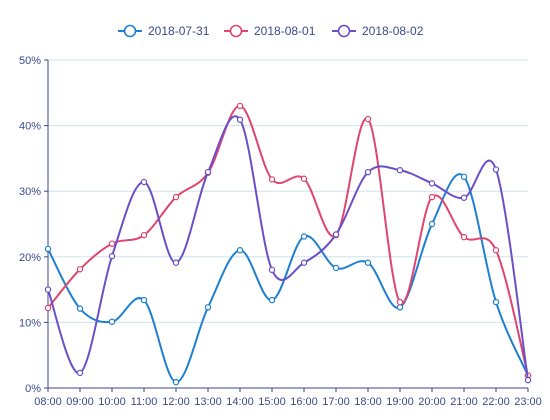  I want to click on x-tick-label: 10:00, so click(112, 402).